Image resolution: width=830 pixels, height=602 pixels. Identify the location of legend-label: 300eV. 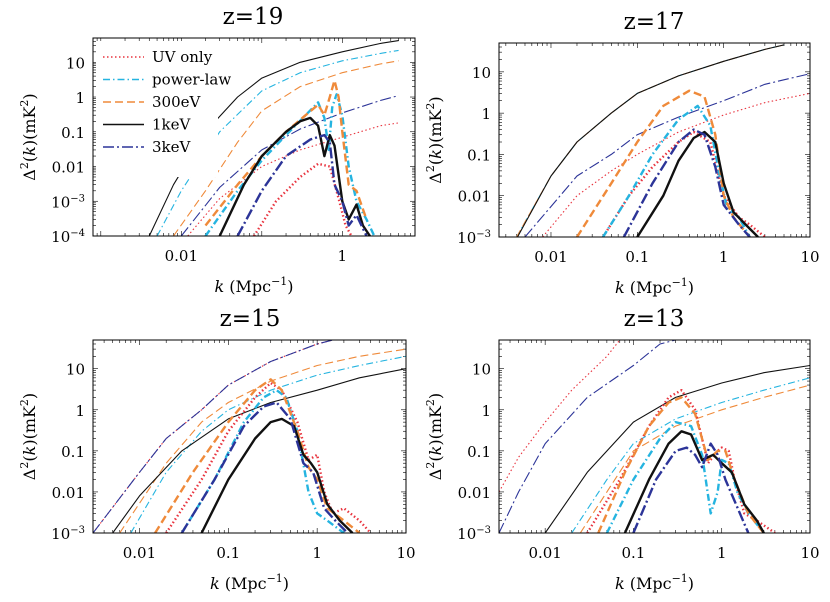
(177, 102).